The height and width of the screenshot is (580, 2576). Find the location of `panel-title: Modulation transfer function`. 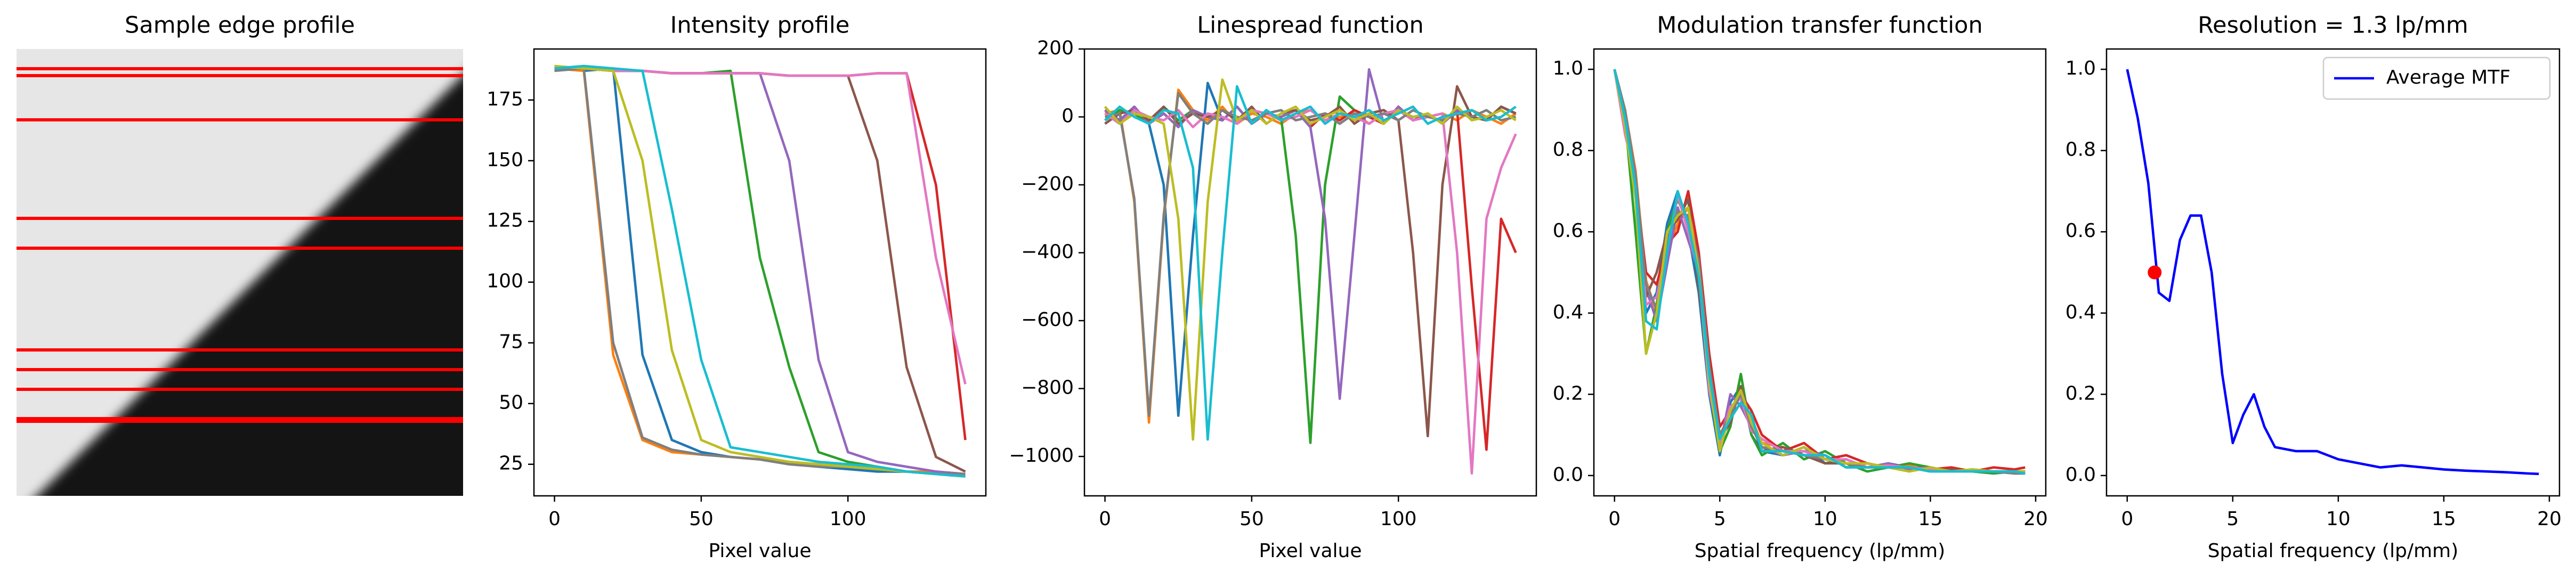

panel-title: Modulation transfer function is located at coordinates (1819, 25).